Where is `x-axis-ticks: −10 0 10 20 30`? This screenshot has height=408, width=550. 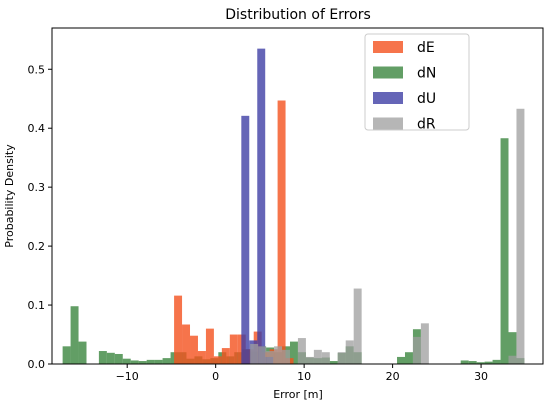 x-axis-ticks: −10 0 10 20 30 is located at coordinates (302, 373).